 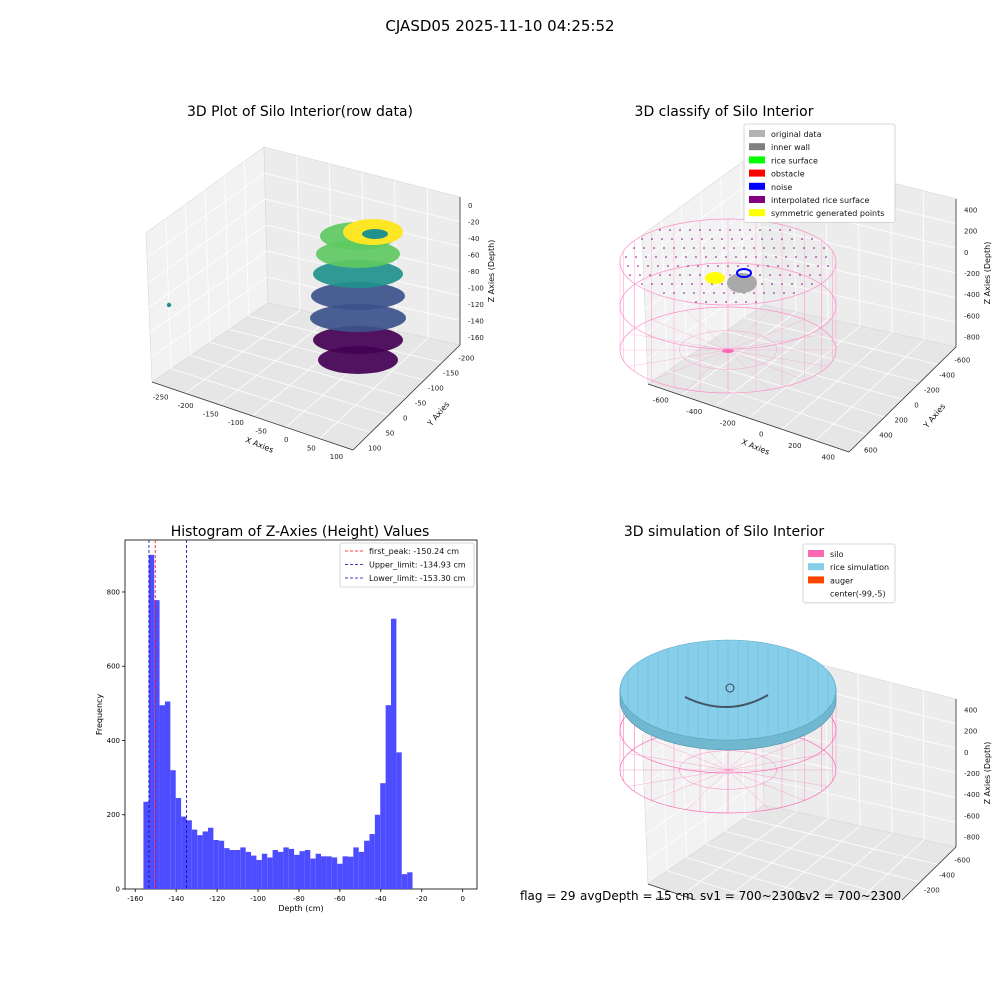 What do you see at coordinates (99, 715) in the screenshot?
I see `y-axis-label: Frequency` at bounding box center [99, 715].